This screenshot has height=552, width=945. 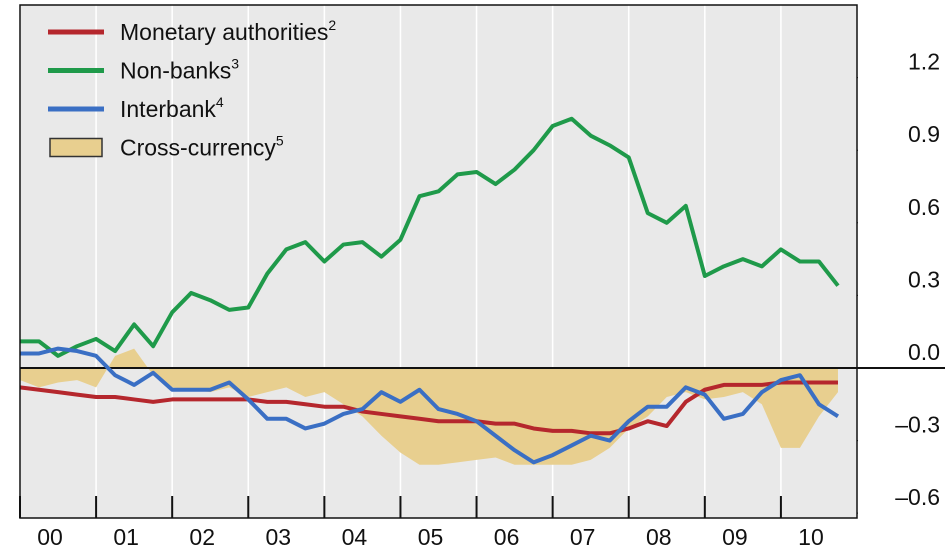 I want to click on x-tick-label: 07, so click(x=583, y=537).